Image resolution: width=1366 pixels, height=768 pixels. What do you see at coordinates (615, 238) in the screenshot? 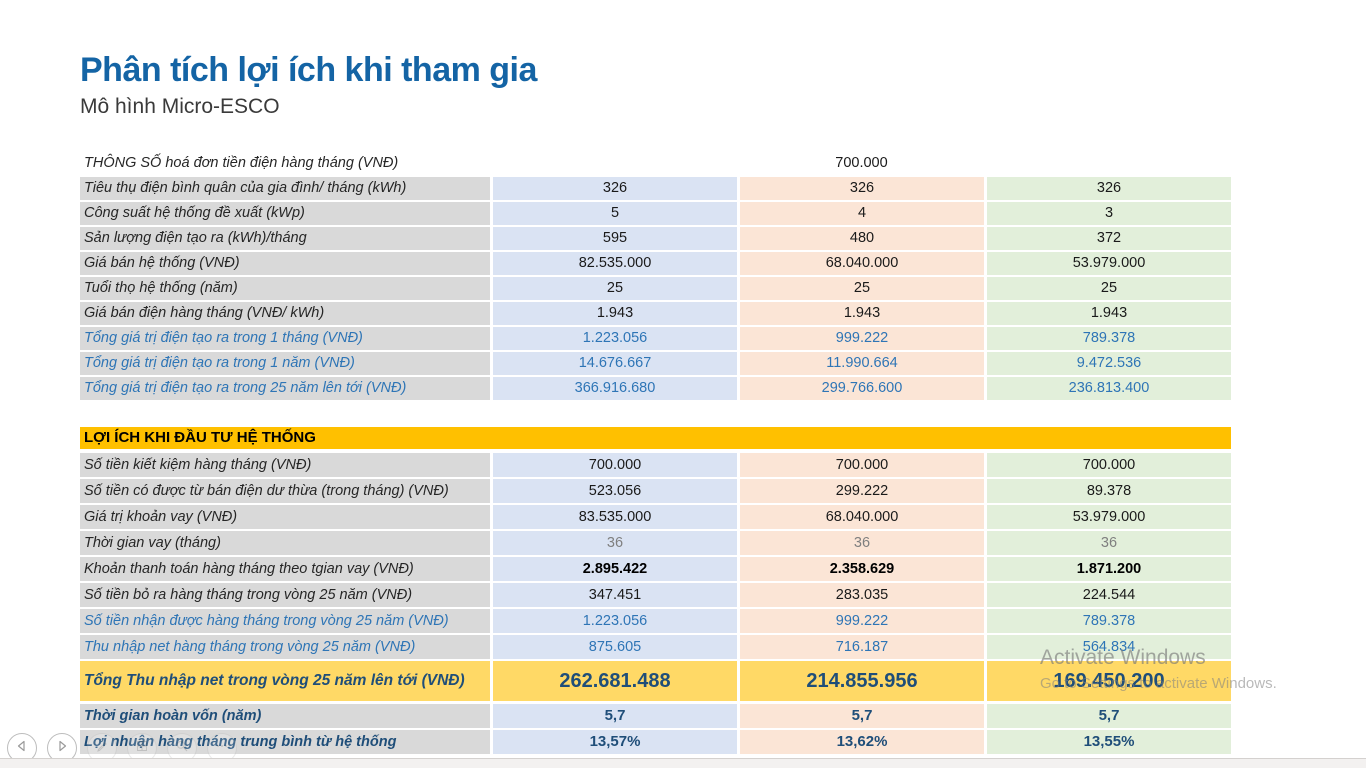
I see `row-value: 595` at bounding box center [615, 238].